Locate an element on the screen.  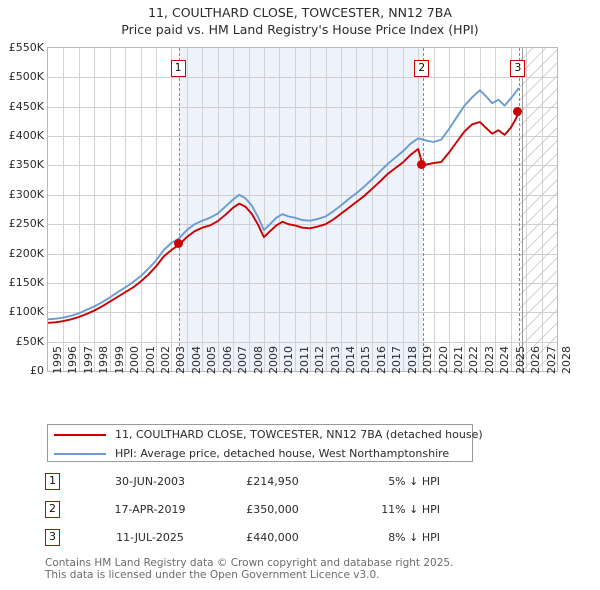
x-axis-tick-label: 2024 is located at coordinates (505, 360).